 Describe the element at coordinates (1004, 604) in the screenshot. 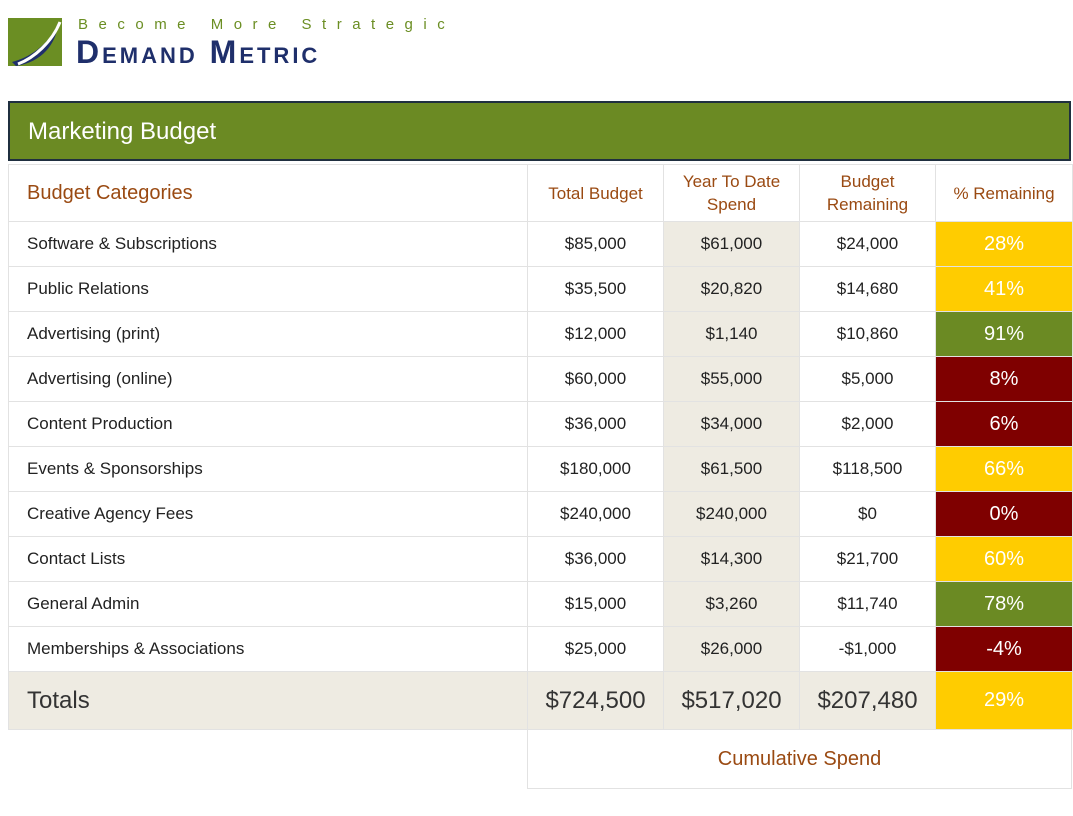

I see `percent-remaining-cell: 78%` at that location.